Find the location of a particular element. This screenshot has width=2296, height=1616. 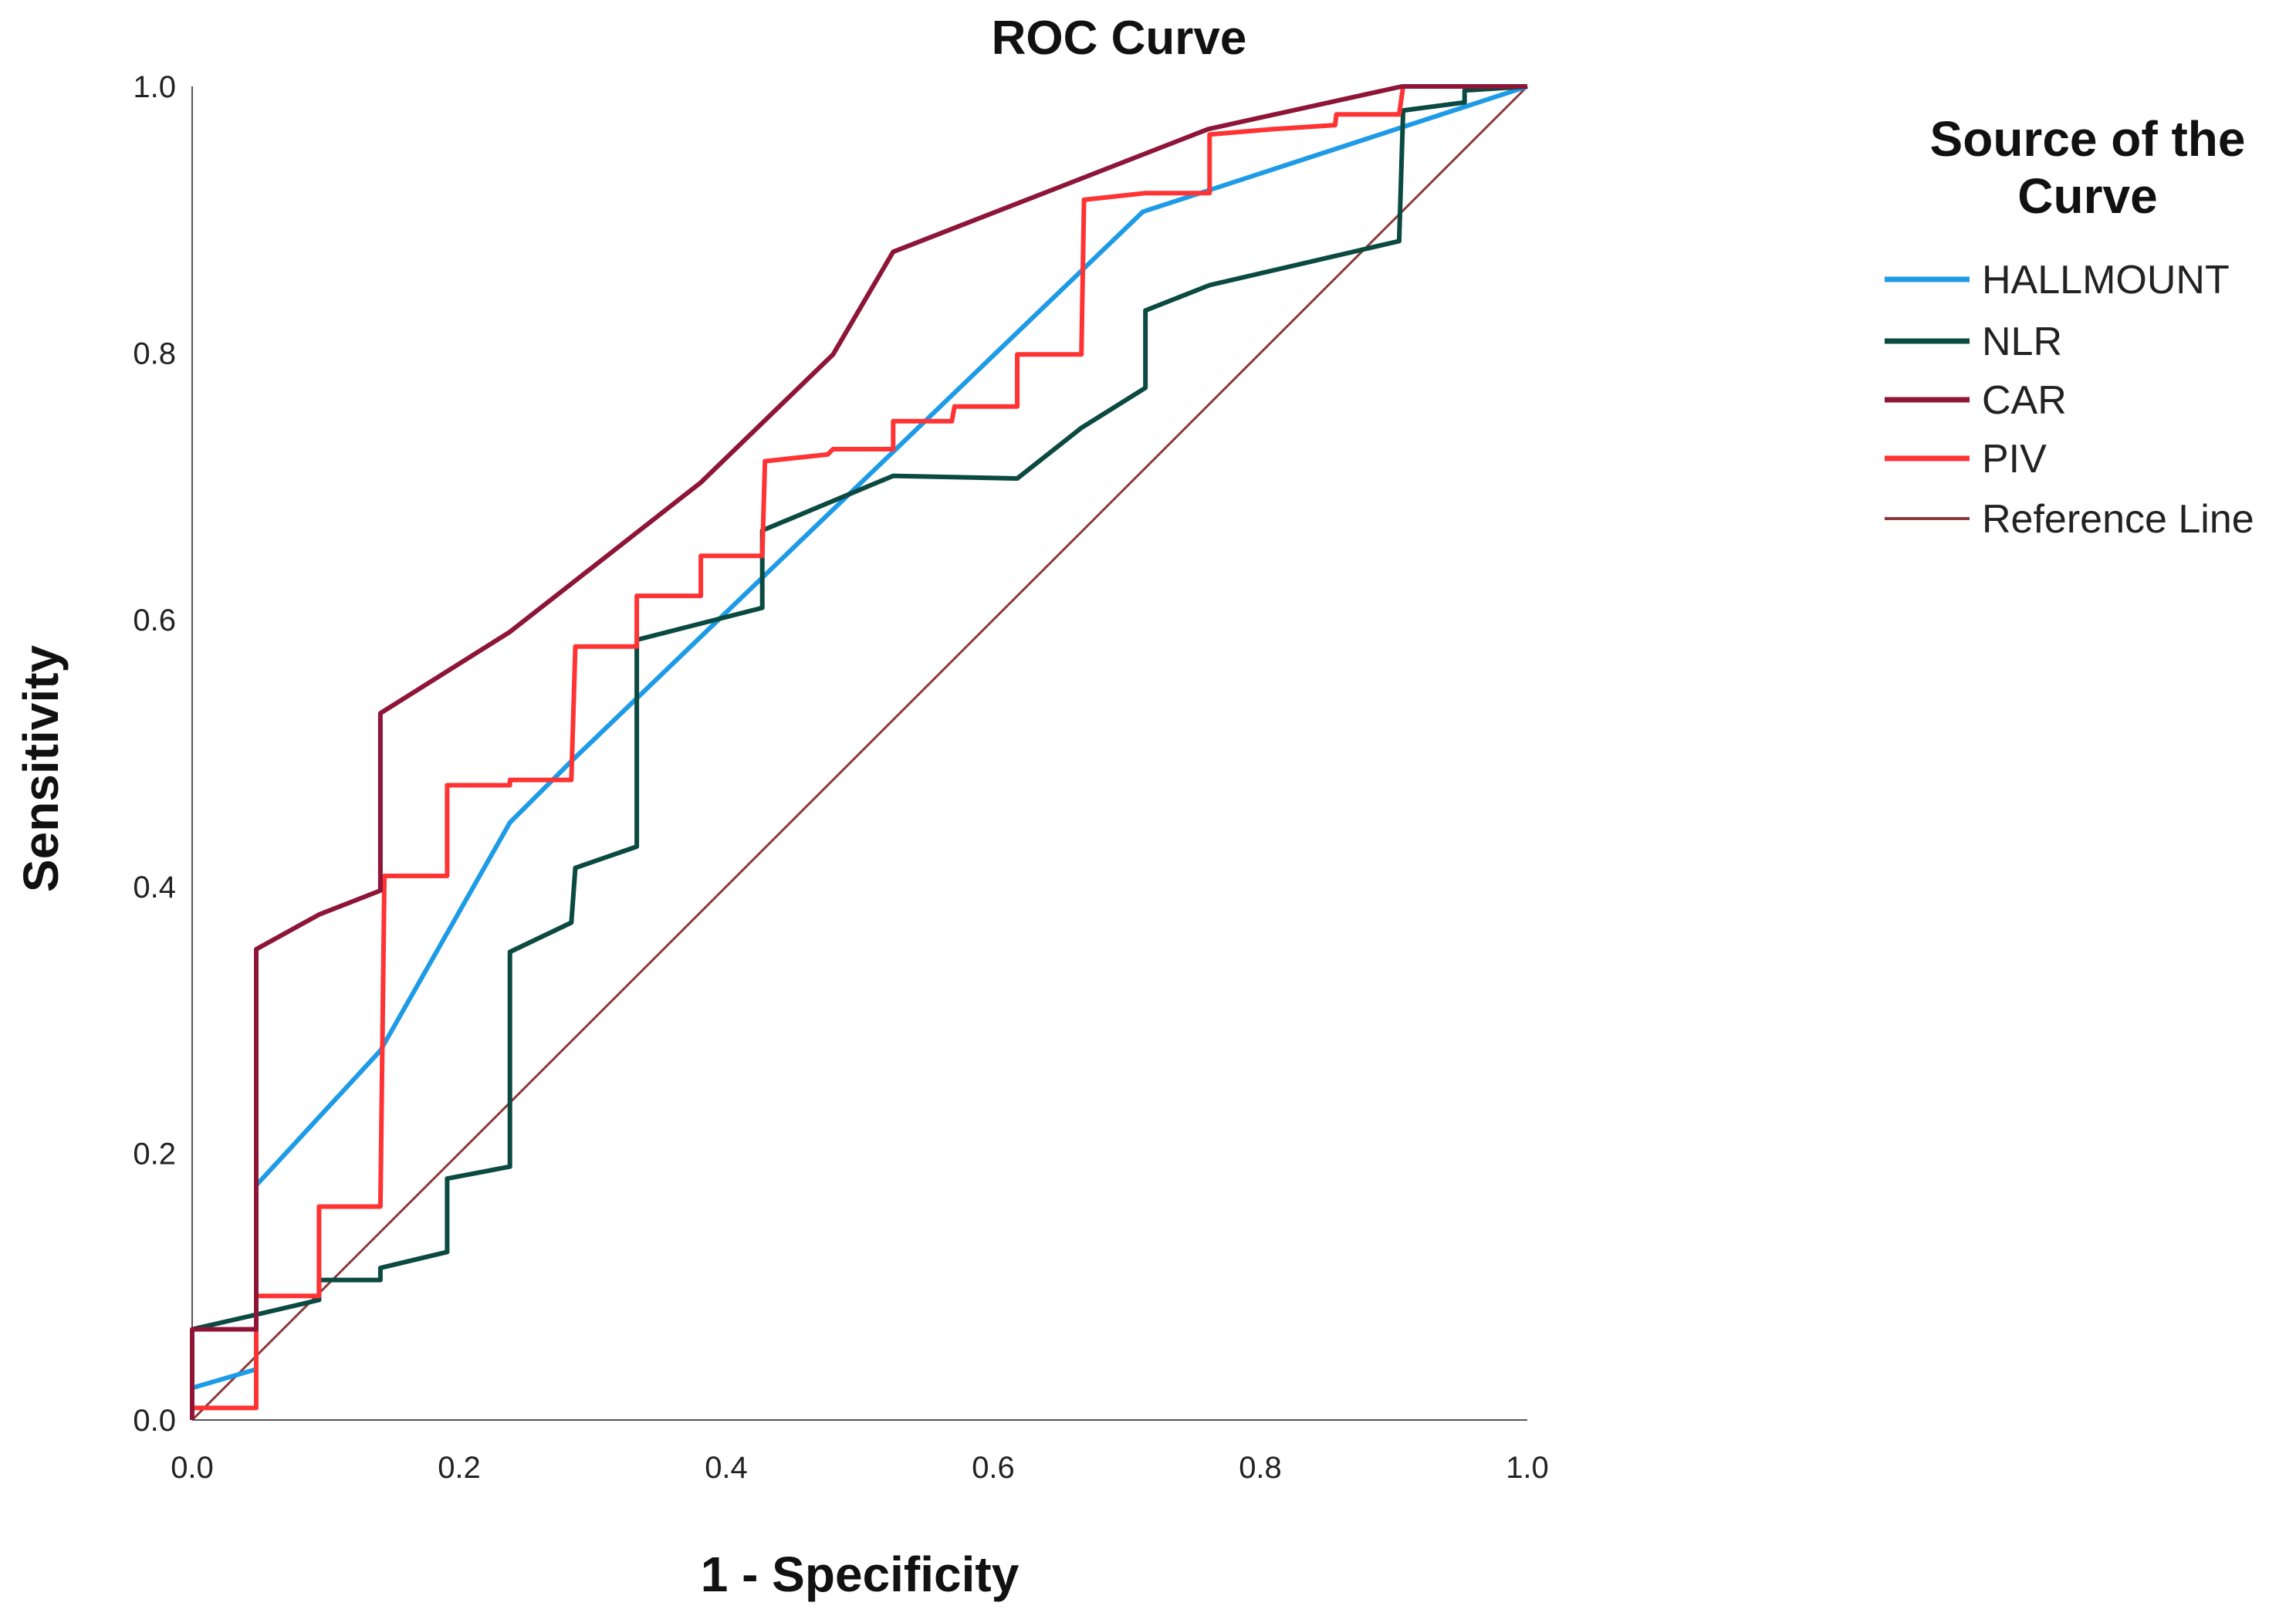

chart-title: ROC Curve is located at coordinates (1119, 38).